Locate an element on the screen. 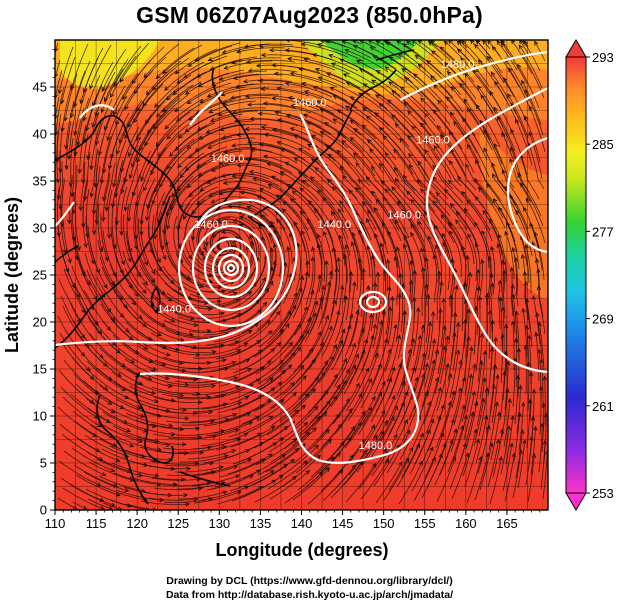 This screenshot has height=605, width=619. coastline-japan-kyushu is located at coordinates (261, 221).